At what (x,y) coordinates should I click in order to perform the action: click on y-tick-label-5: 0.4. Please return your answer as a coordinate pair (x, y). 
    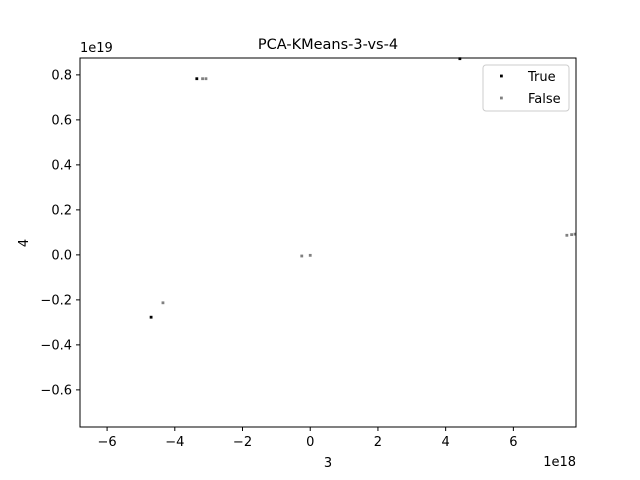
    Looking at the image, I should click on (61, 165).